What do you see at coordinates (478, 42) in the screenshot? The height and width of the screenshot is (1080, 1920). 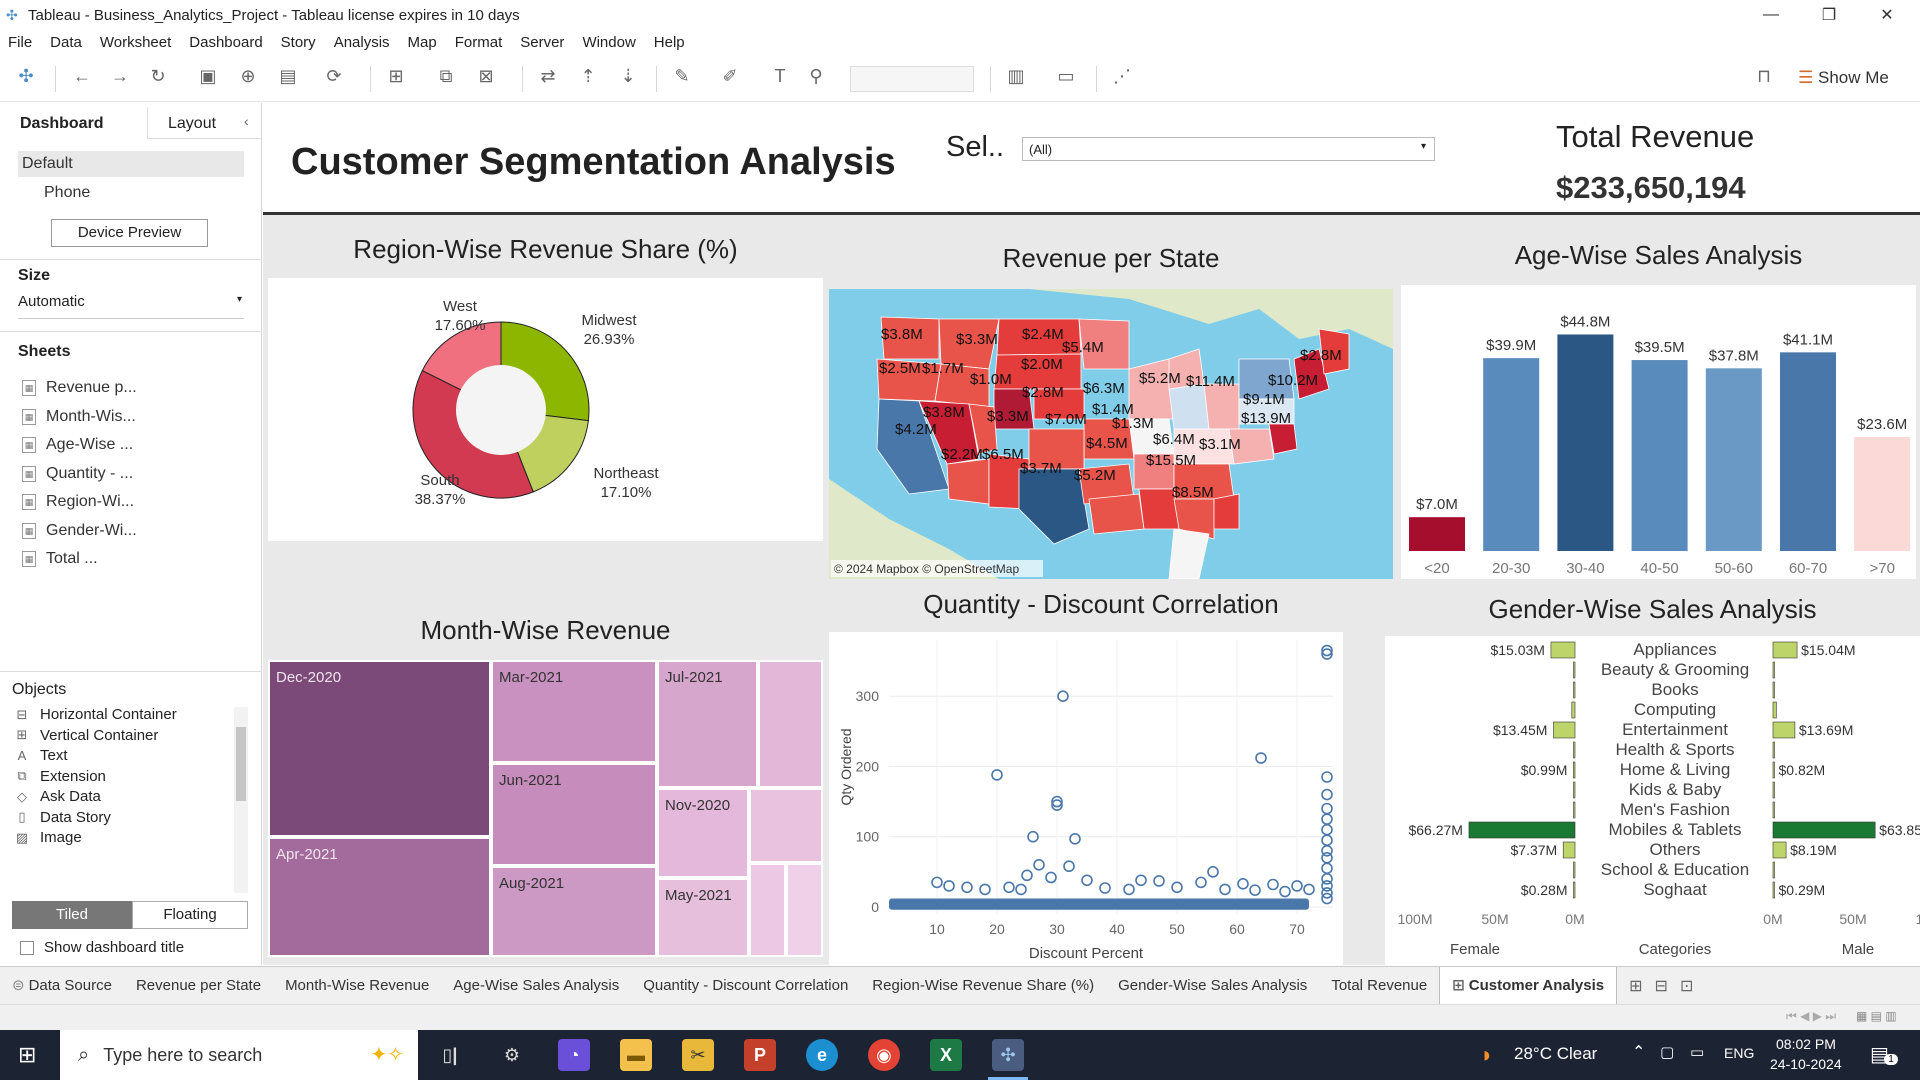 I see `menu-format: Format` at bounding box center [478, 42].